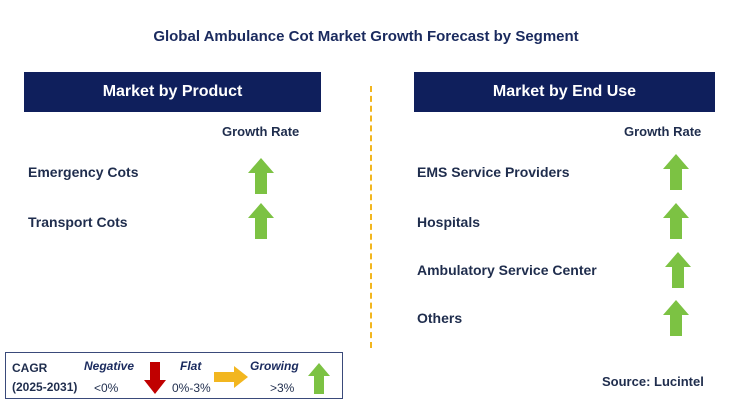  Describe the element at coordinates (440, 318) in the screenshot. I see `end-use-item-others: Others` at that location.